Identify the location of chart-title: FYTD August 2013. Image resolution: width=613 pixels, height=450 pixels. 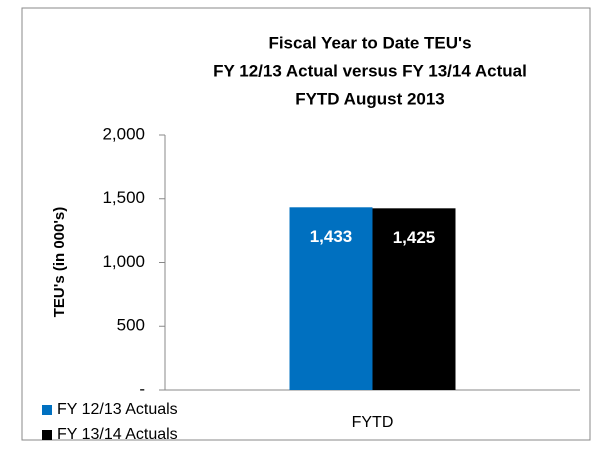
(370, 98).